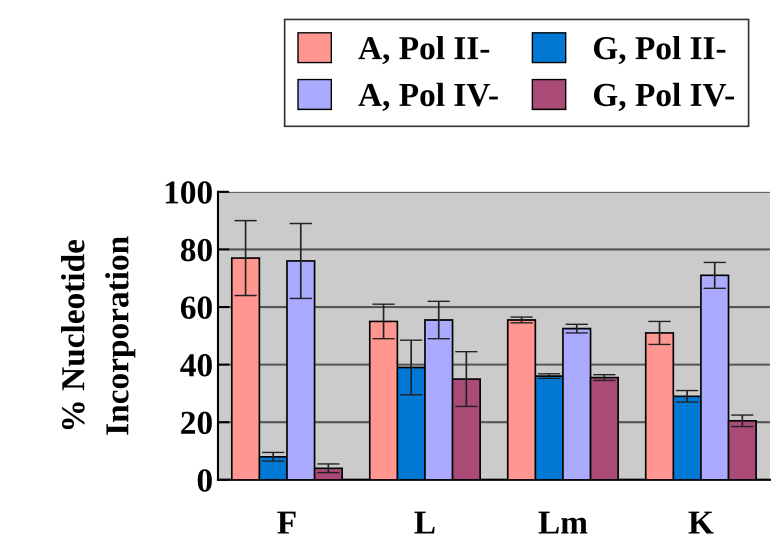 The width and height of the screenshot is (773, 556). Describe the element at coordinates (701, 523) in the screenshot. I see `x-tick-label: K` at that location.